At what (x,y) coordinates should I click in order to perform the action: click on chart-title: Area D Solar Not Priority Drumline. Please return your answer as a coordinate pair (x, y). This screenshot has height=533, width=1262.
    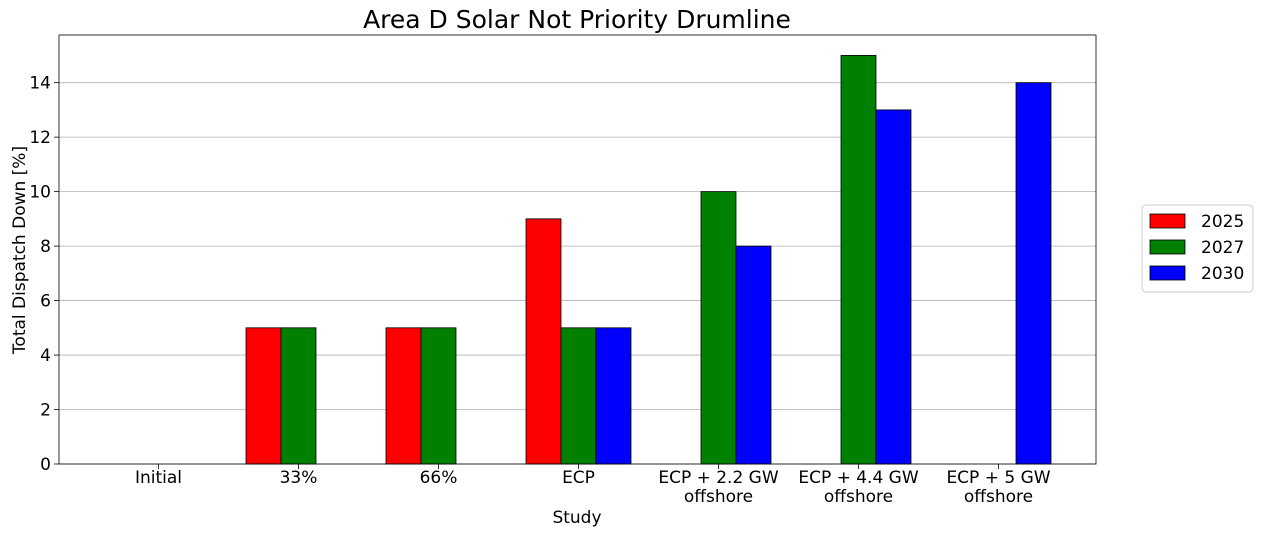
    Looking at the image, I should click on (577, 19).